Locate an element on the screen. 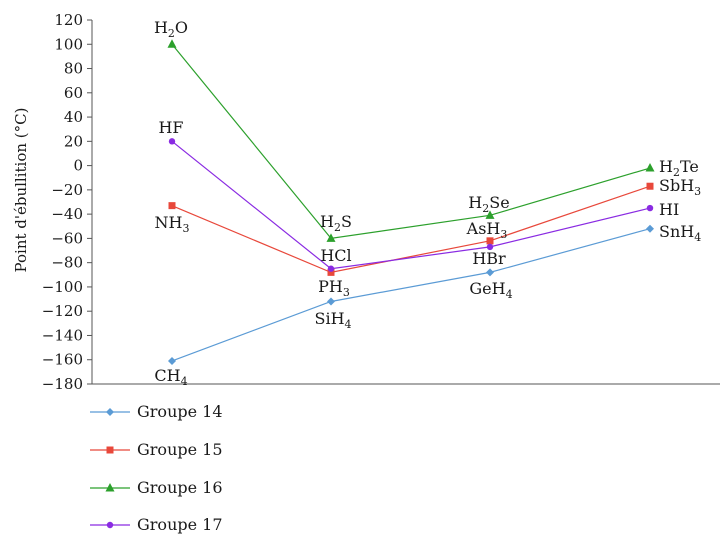 This screenshot has width=720, height=534. legend-label: Groupe 17 is located at coordinates (180, 524).